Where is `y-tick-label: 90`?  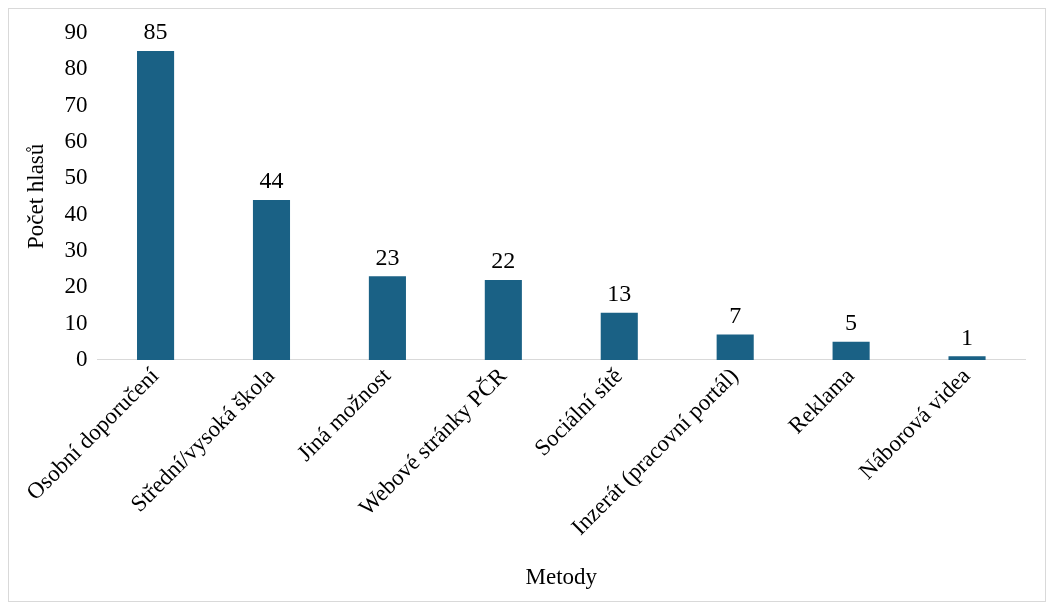 y-tick-label: 90 is located at coordinates (76, 31).